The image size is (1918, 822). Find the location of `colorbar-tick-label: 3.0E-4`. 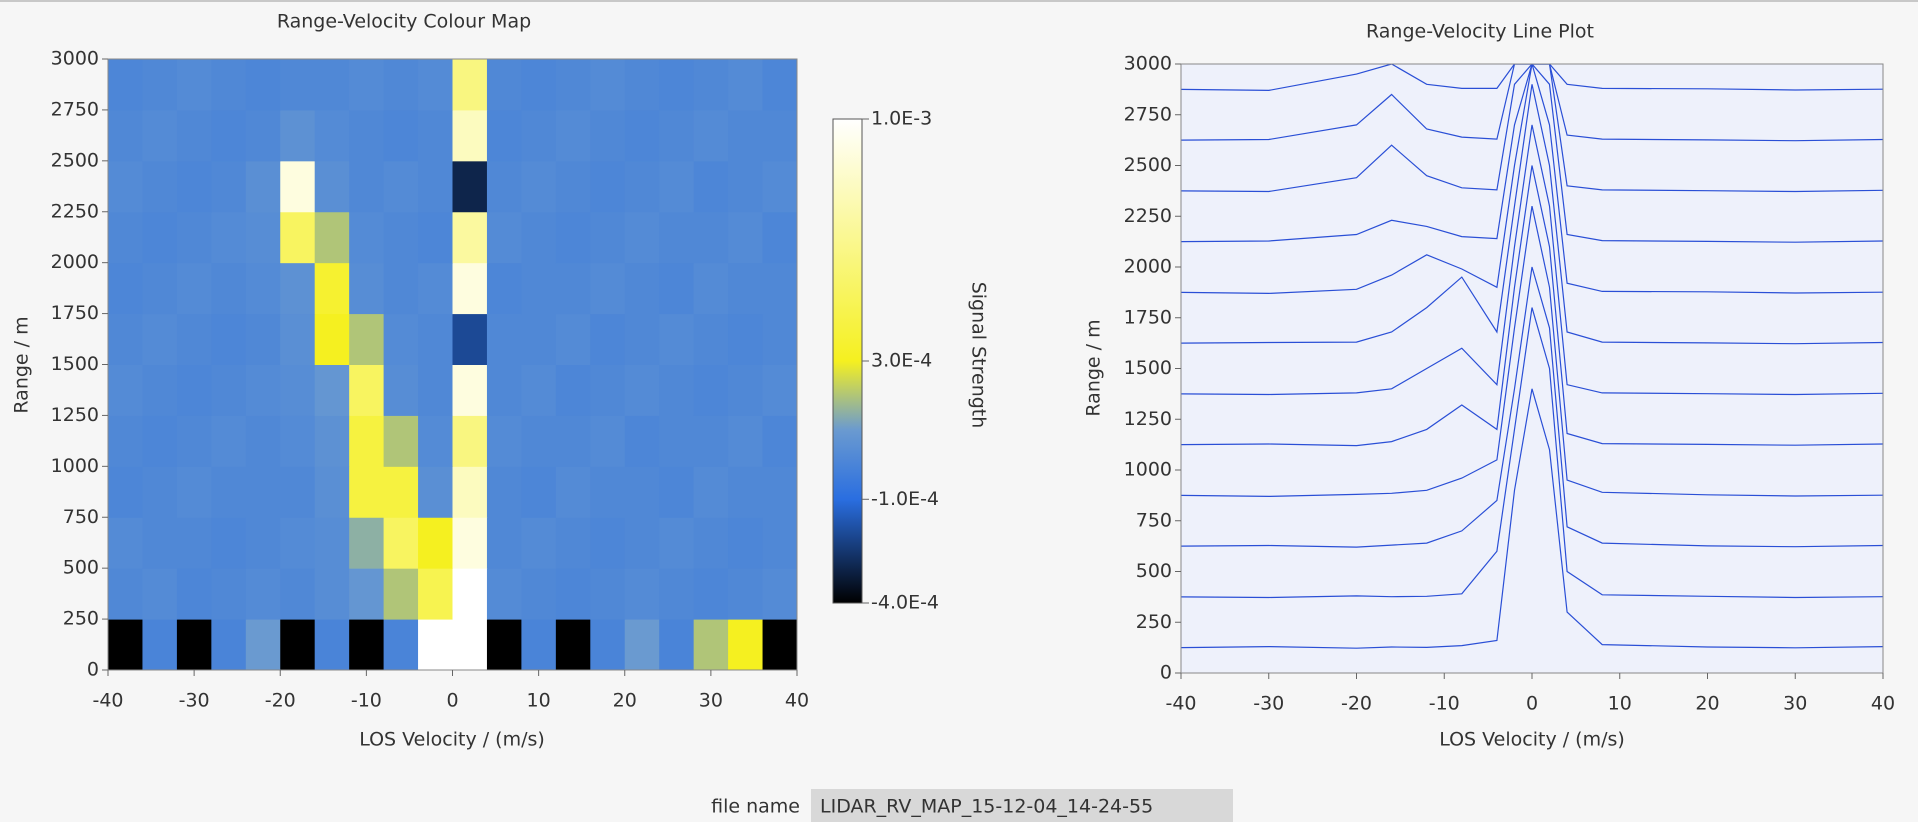

colorbar-tick-label: 3.0E-4 is located at coordinates (901, 361).